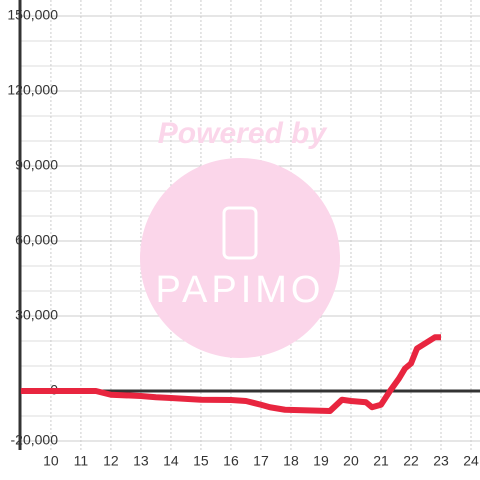  I want to click on watermark-phone, so click(240, 233).